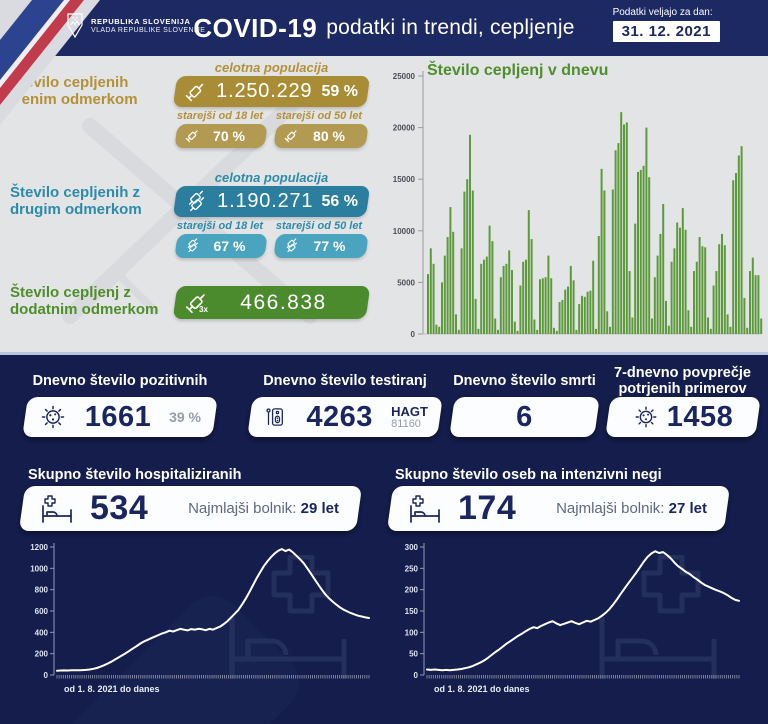  What do you see at coordinates (409, 411) in the screenshot?
I see `tests-hagt-label: HAGT` at bounding box center [409, 411].